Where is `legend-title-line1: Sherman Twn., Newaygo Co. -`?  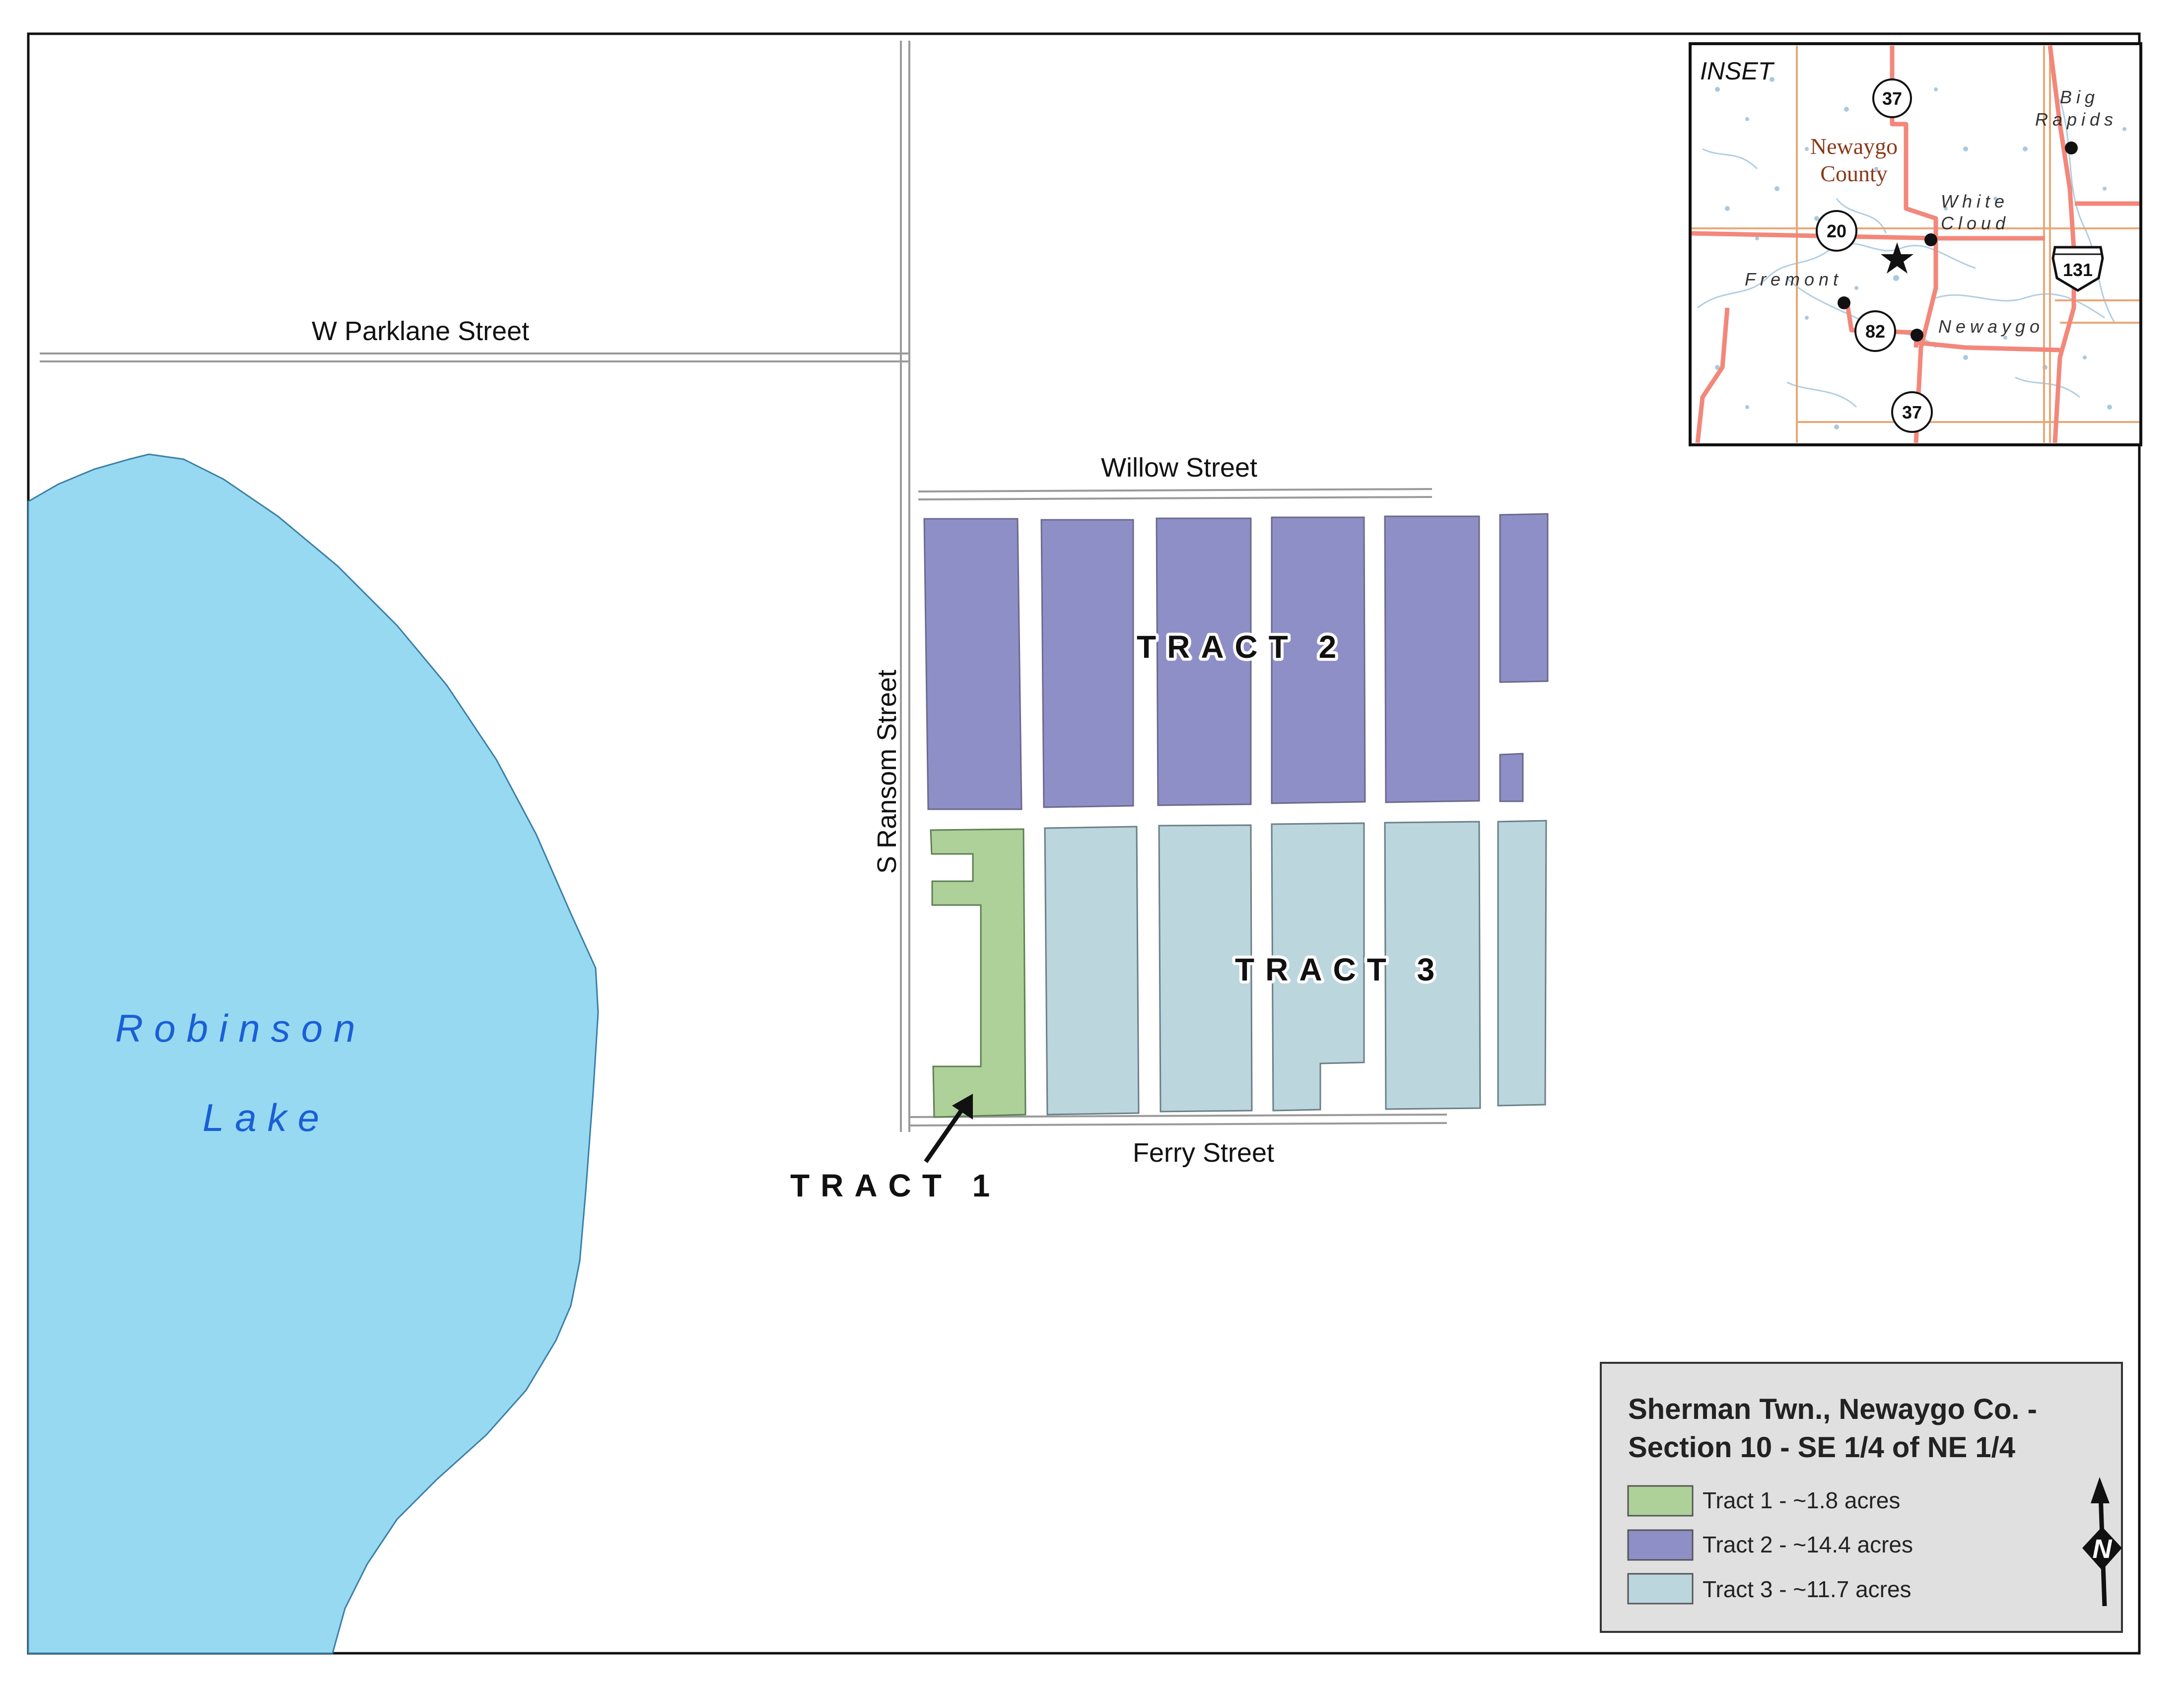 legend-title-line1: Sherman Twn., Newaygo Co. - is located at coordinates (1832, 1409).